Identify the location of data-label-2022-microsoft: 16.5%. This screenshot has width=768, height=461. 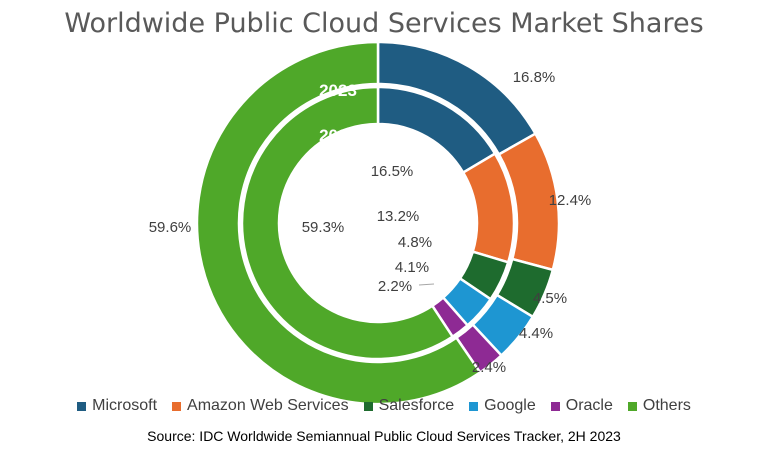
(392, 171).